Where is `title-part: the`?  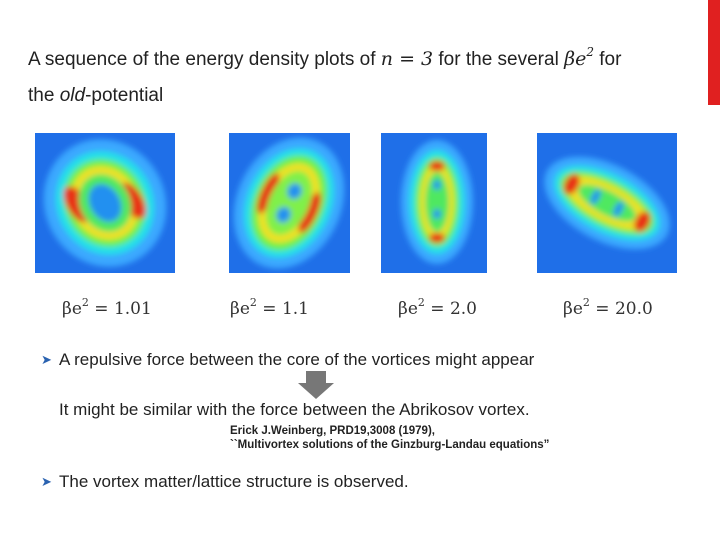
title-part: the is located at coordinates (44, 95).